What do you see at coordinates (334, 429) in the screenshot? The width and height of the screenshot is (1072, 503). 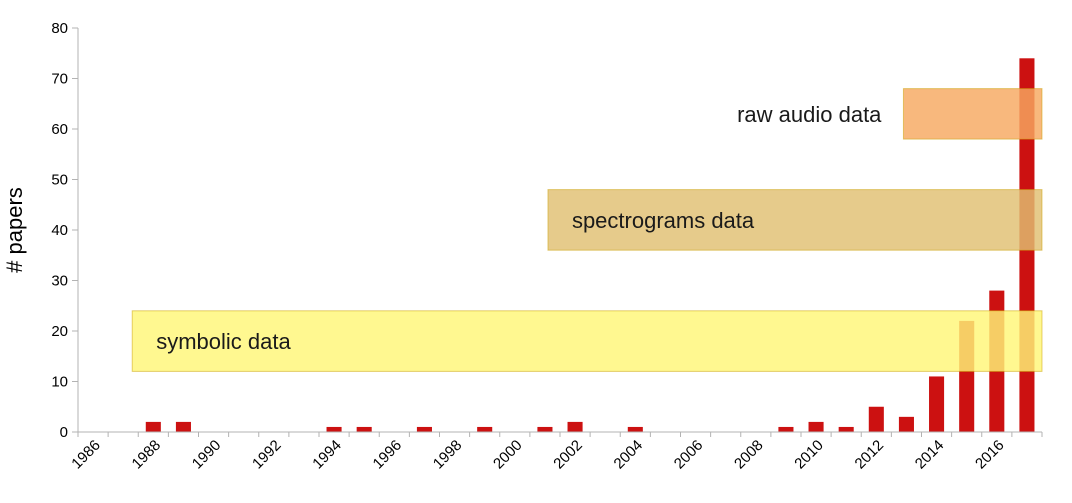 I see `bar-1994` at bounding box center [334, 429].